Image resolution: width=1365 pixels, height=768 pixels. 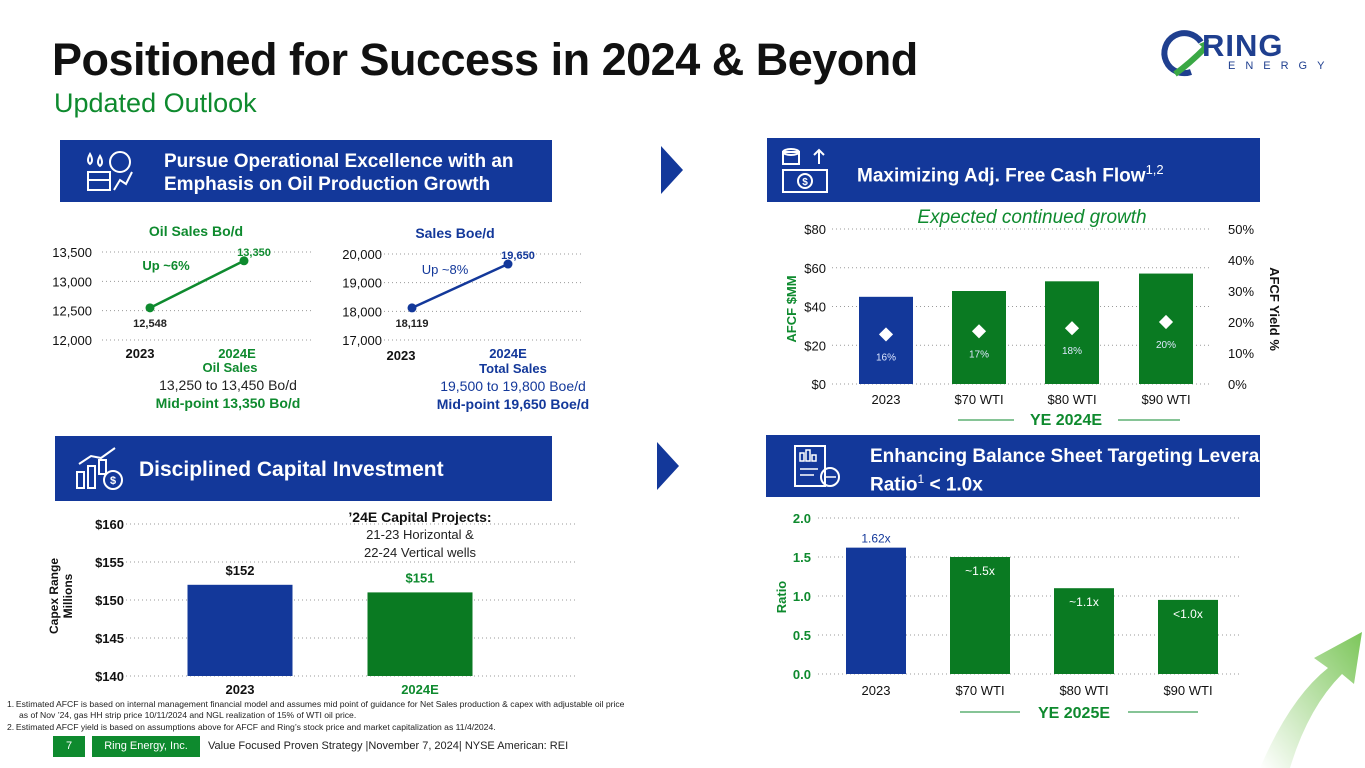 What do you see at coordinates (155, 103) in the screenshot?
I see `page-subtitle: Updated Outlook` at bounding box center [155, 103].